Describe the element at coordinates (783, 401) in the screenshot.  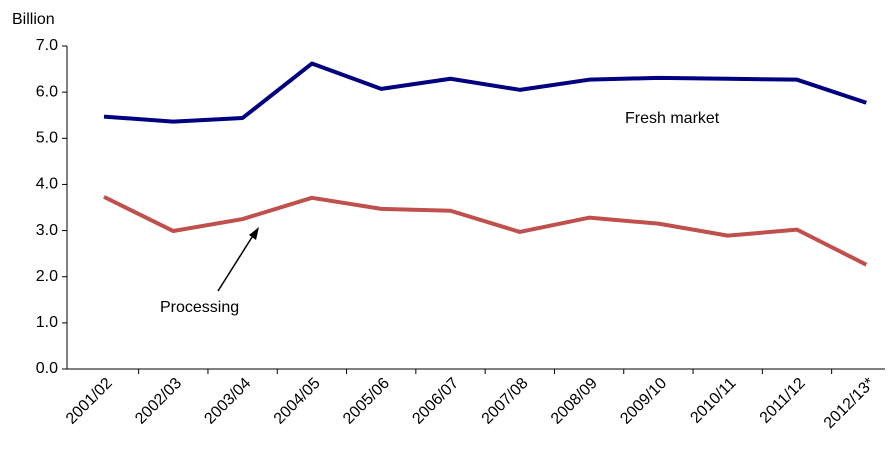
I see `x-tick-label: 2011/12` at that location.